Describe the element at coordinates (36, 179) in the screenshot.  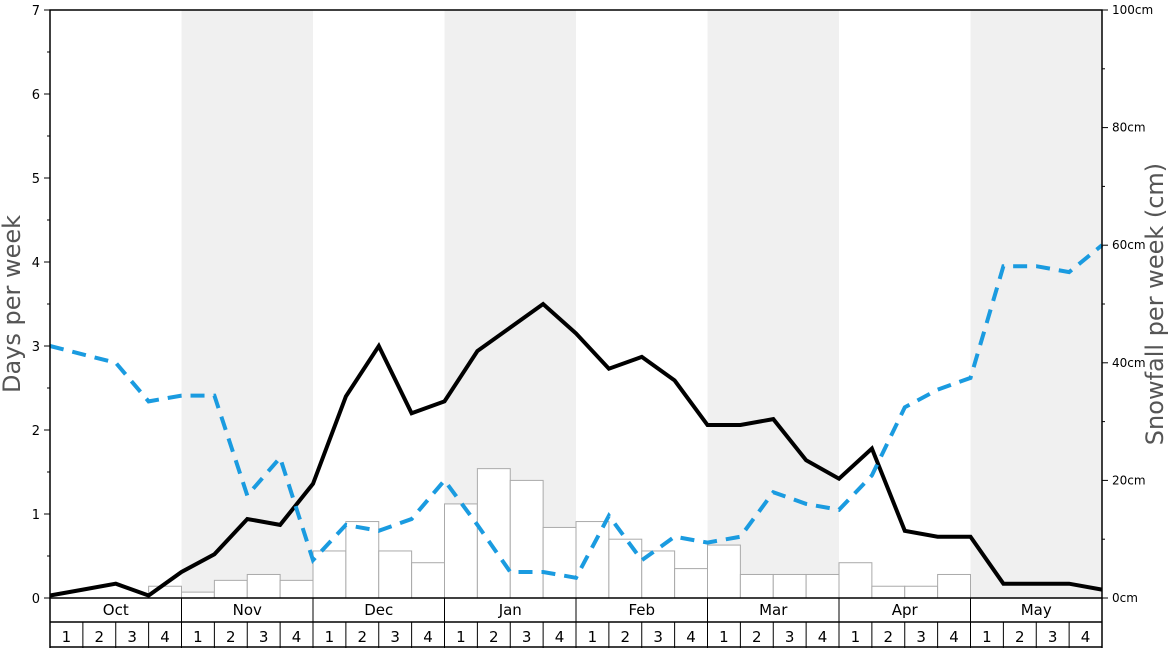
I see `left-tick-label: 5` at that location.